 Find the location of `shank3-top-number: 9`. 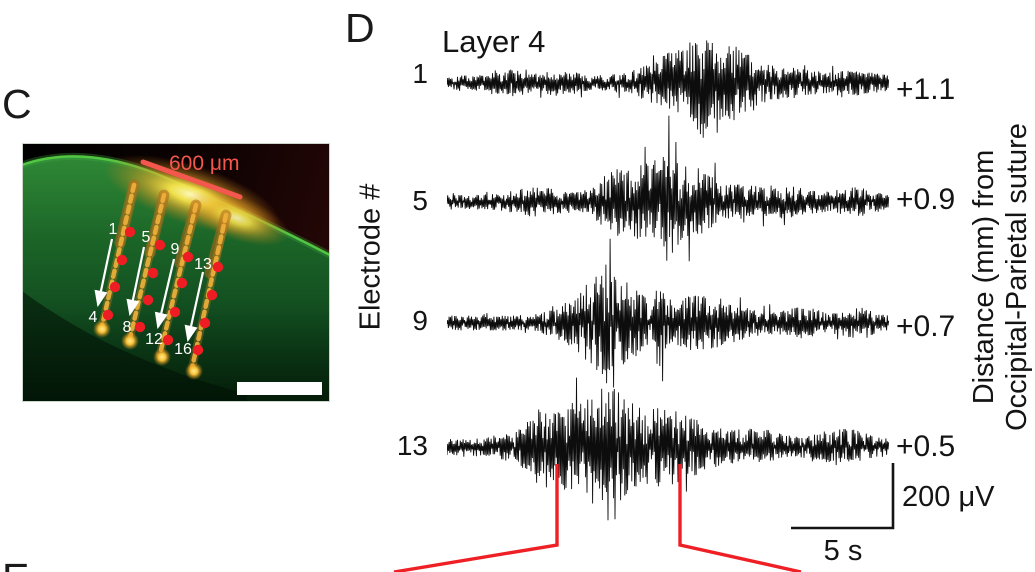

shank3-top-number: 9 is located at coordinates (175, 249).